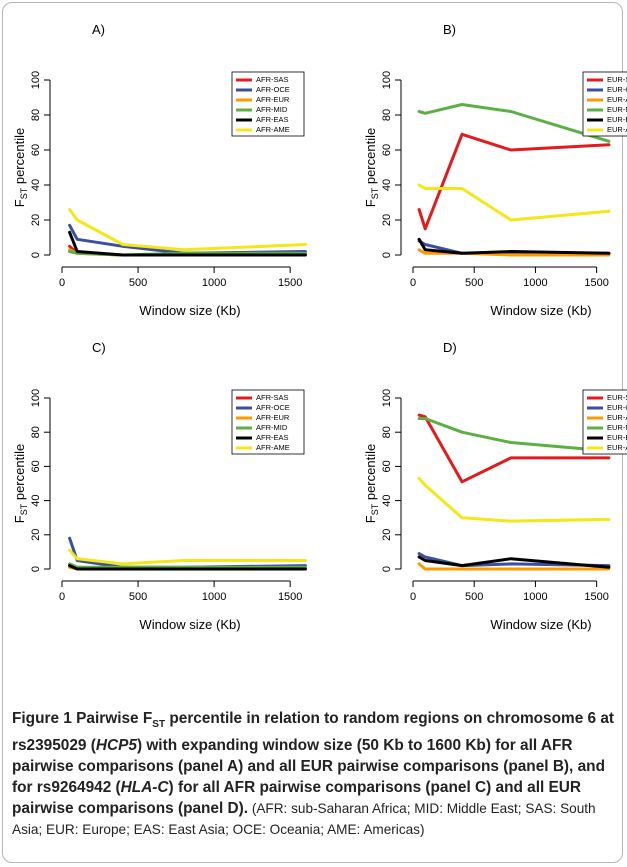 The height and width of the screenshot is (867, 627). Describe the element at coordinates (290, 597) in the screenshot. I see `panel-c-x-tick-label: 1500` at that location.